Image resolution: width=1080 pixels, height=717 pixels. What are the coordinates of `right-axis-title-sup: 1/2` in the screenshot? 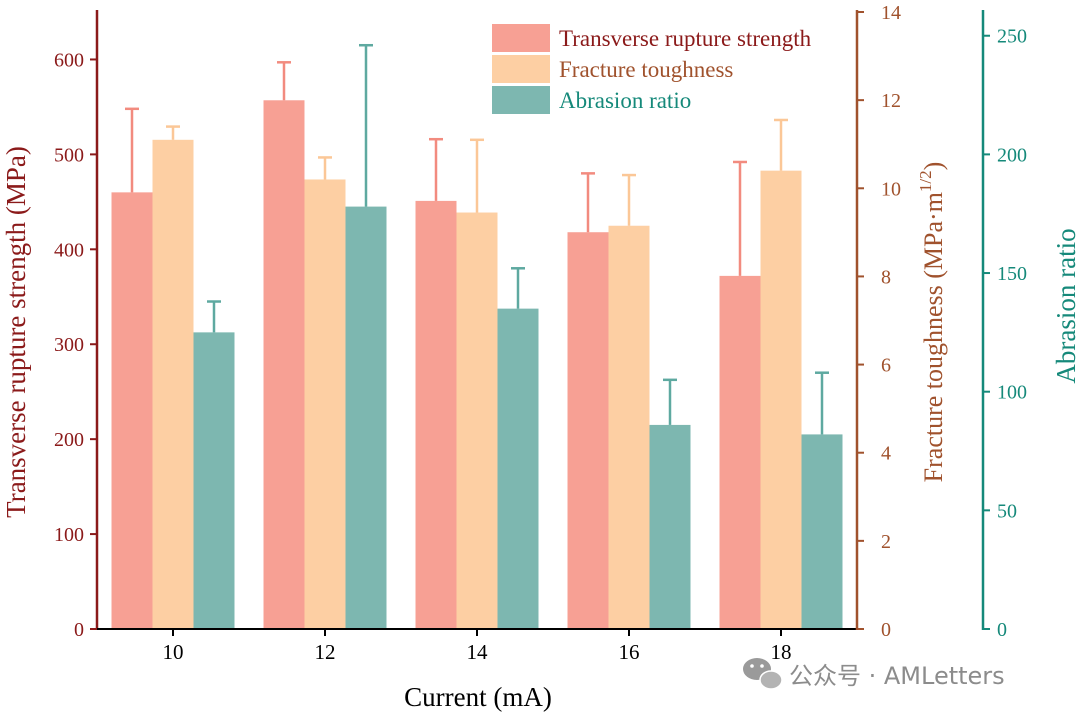 It's located at (925, 181).